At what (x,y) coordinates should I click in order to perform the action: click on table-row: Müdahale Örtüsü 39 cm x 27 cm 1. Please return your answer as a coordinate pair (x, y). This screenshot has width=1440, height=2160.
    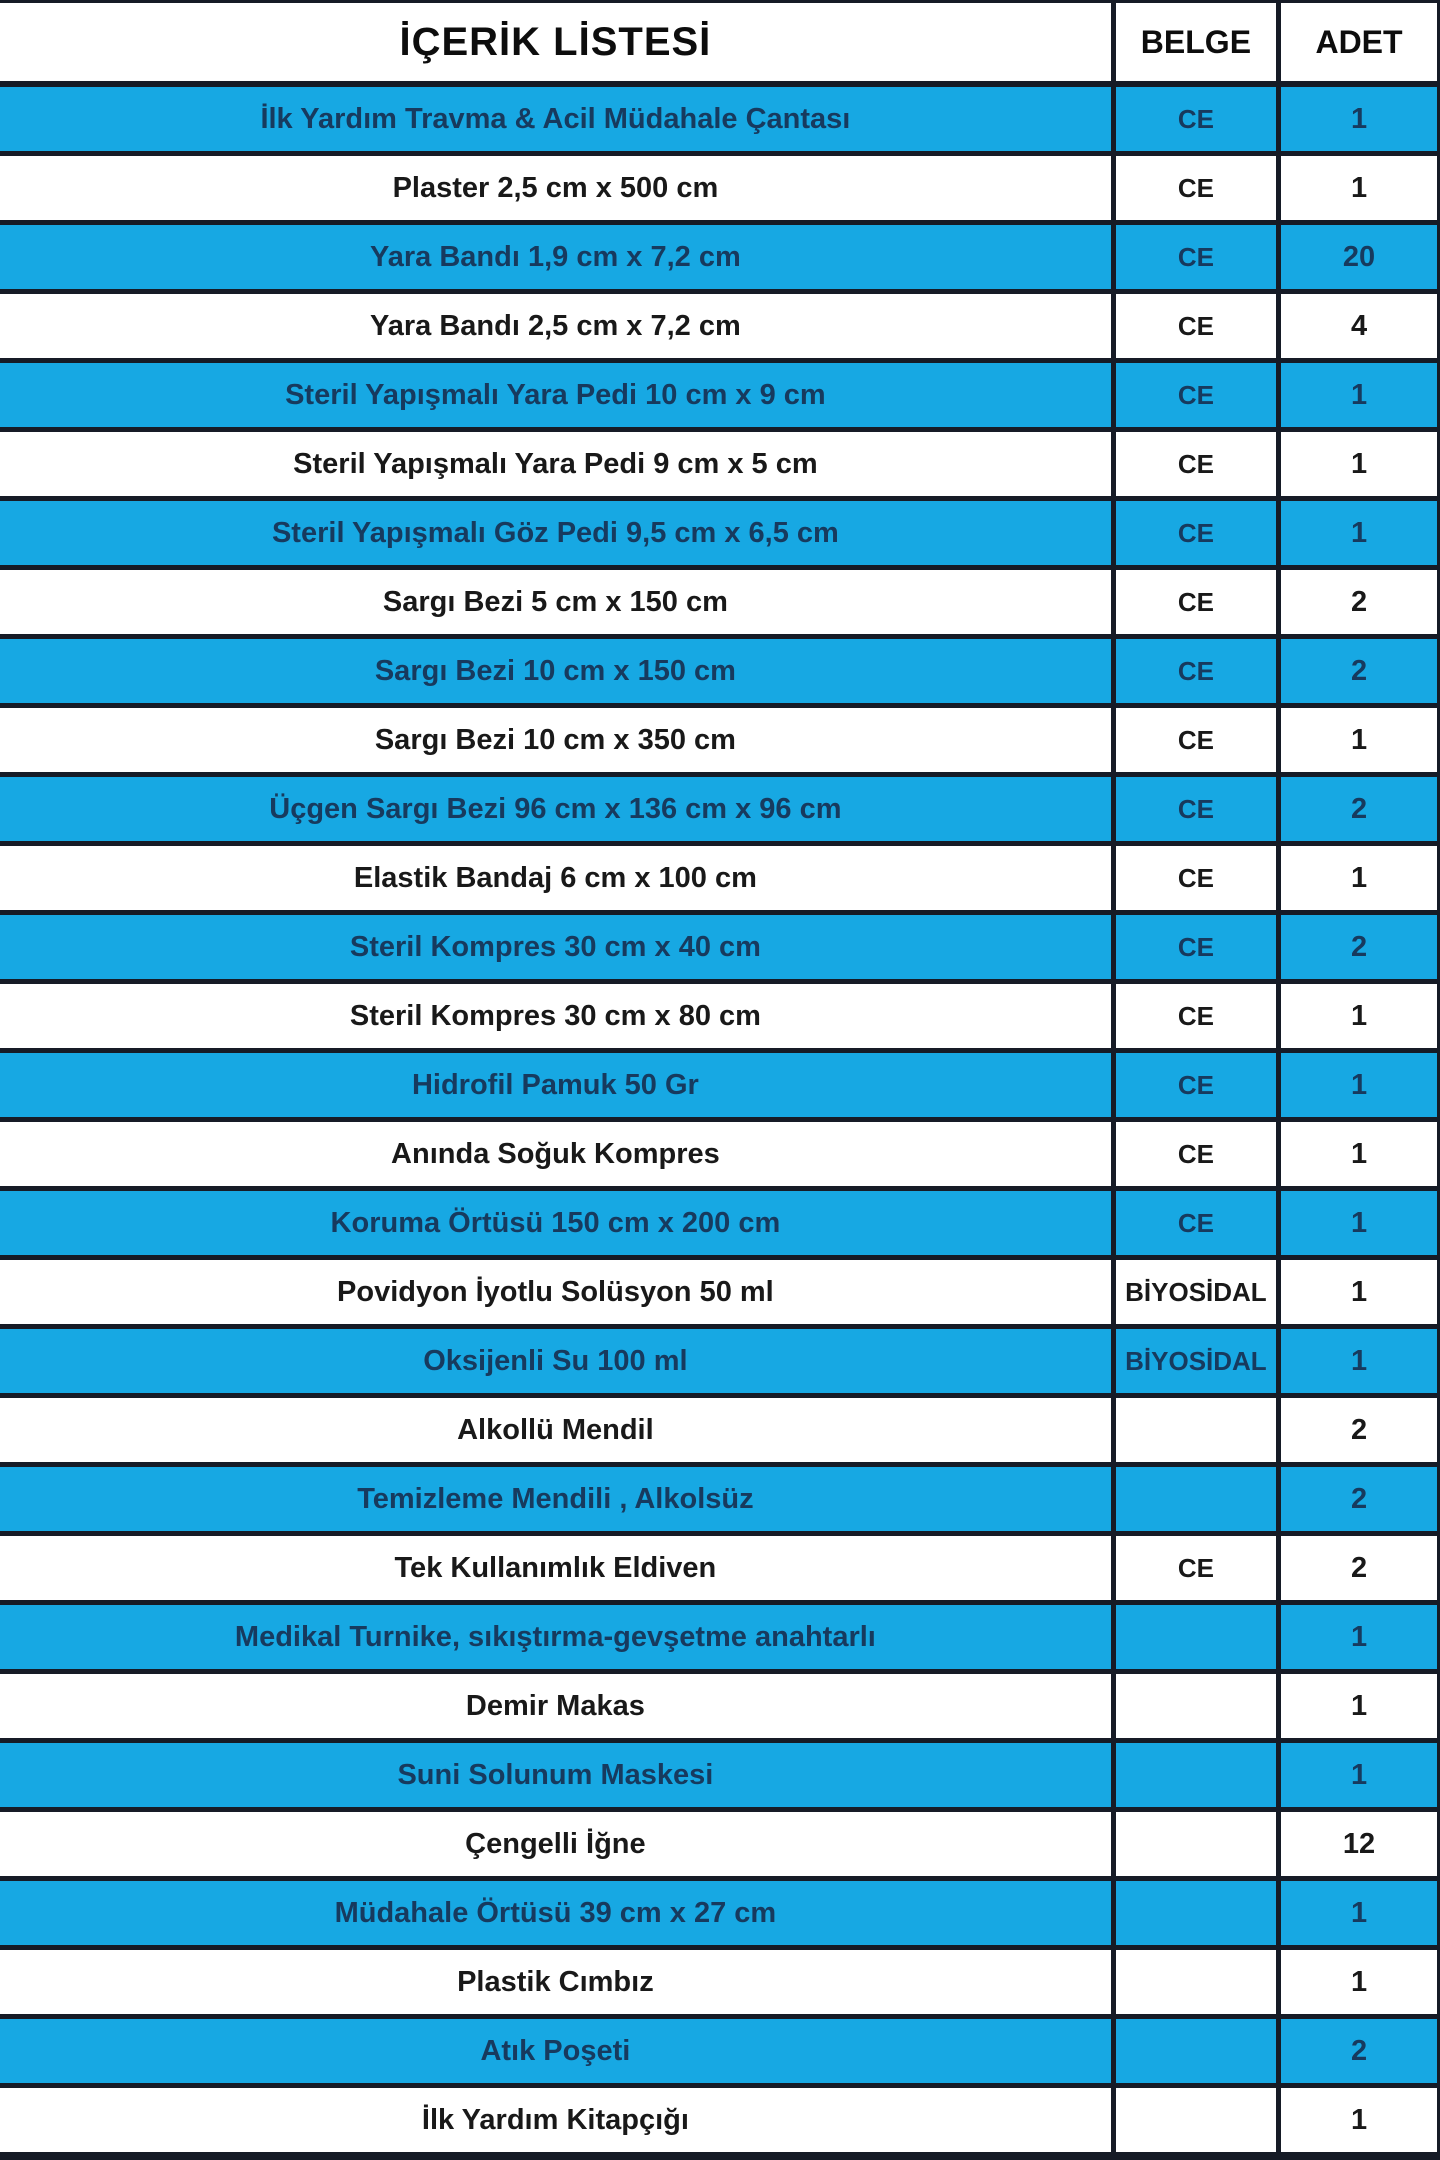
    Looking at the image, I should click on (718, 1915).